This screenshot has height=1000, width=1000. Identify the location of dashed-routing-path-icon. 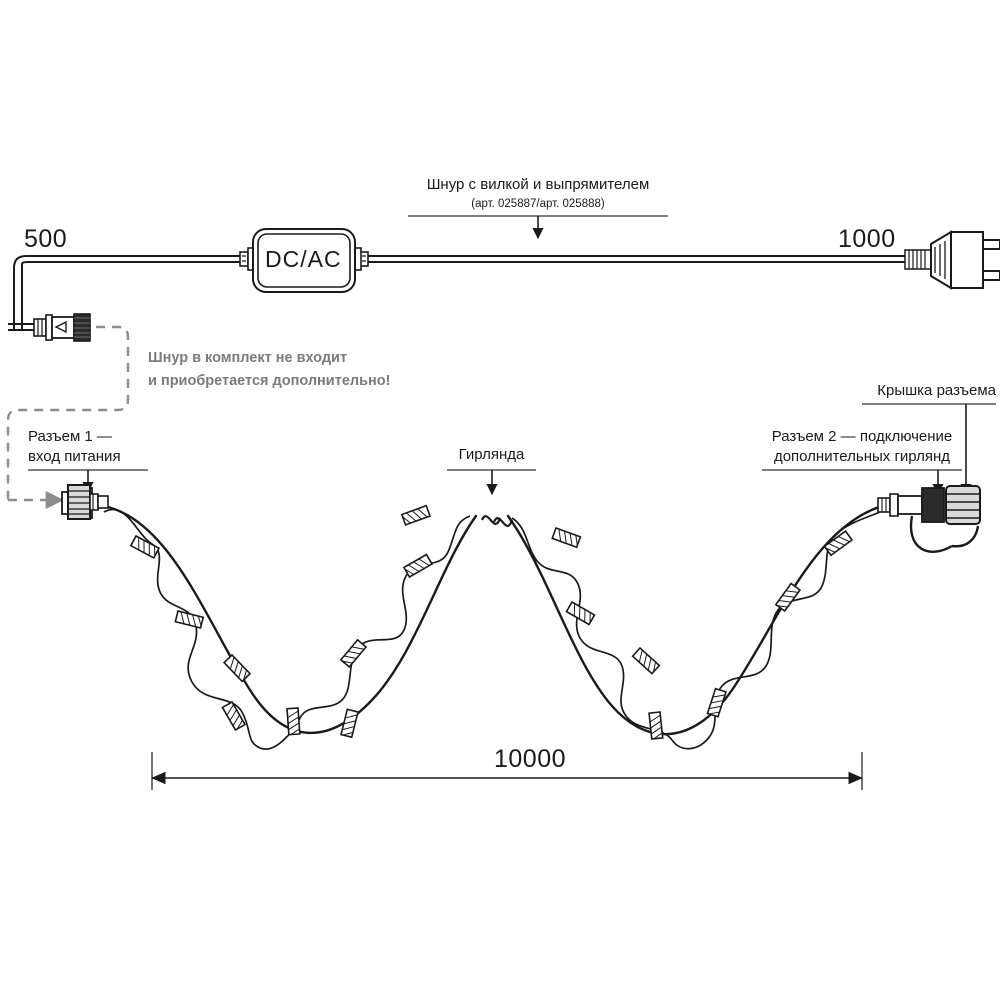
(68, 412).